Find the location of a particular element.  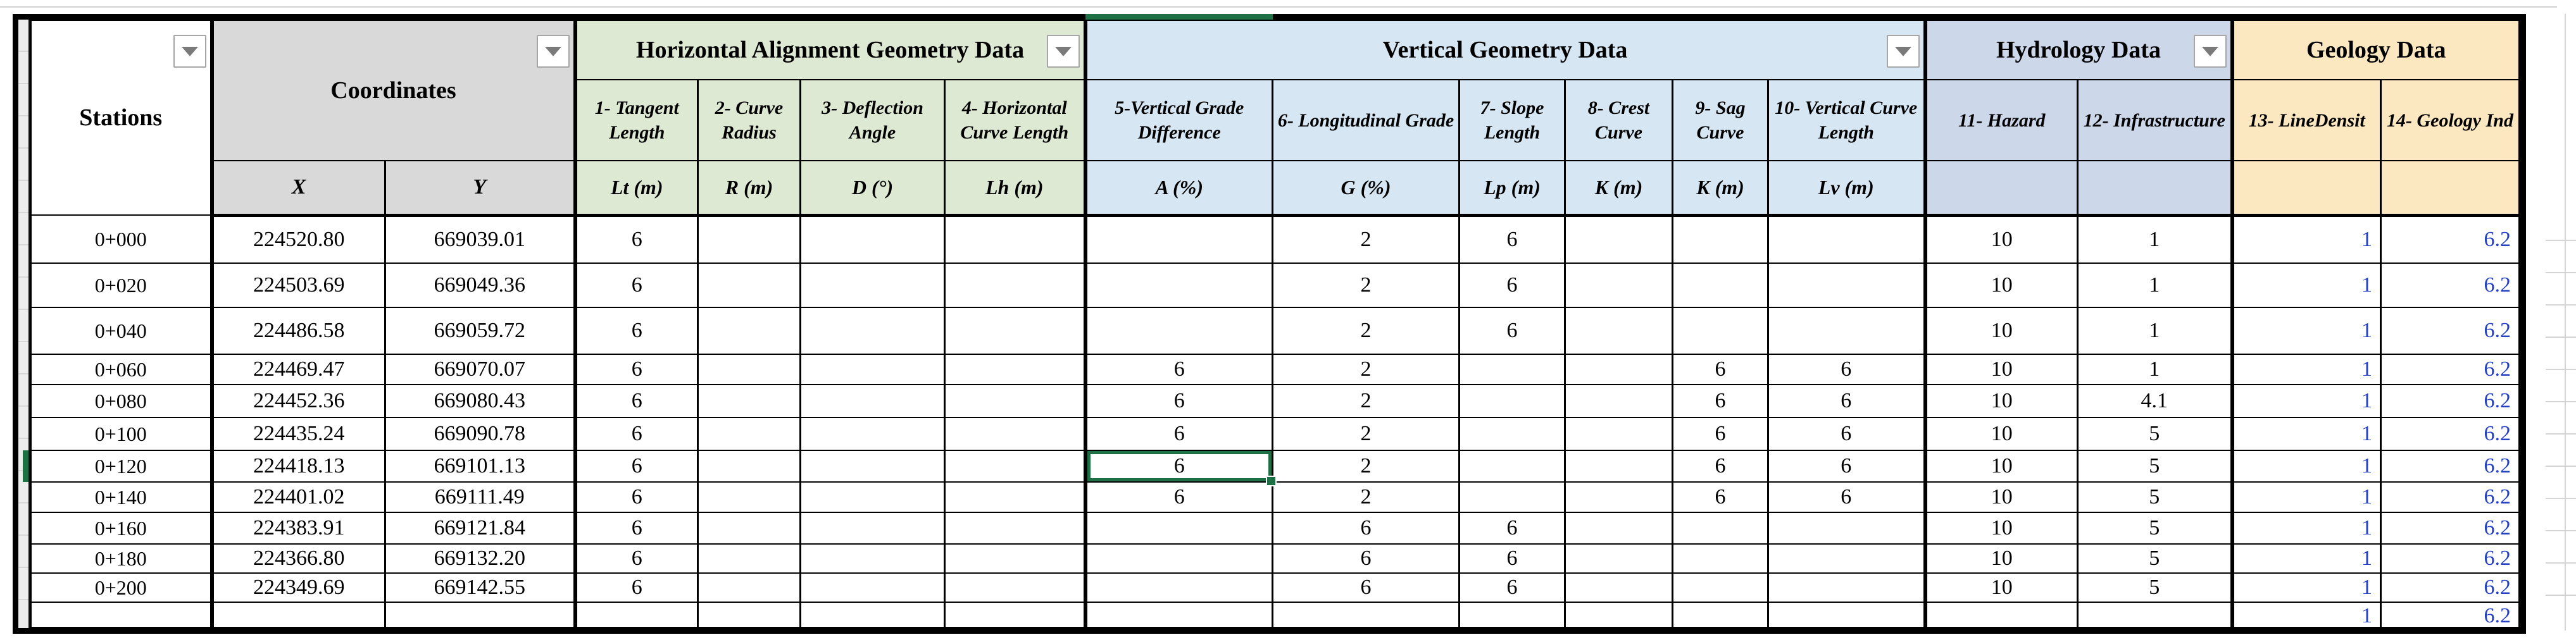

unit-cell-line-density is located at coordinates (2306, 188).